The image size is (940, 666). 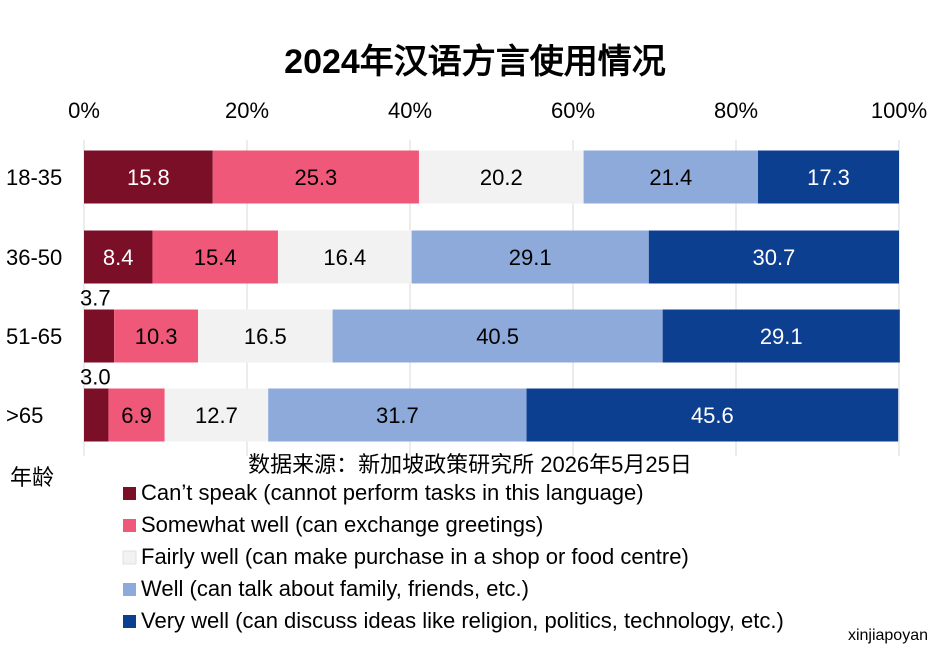 I want to click on bar-data-label: 21.4, so click(x=670, y=177).